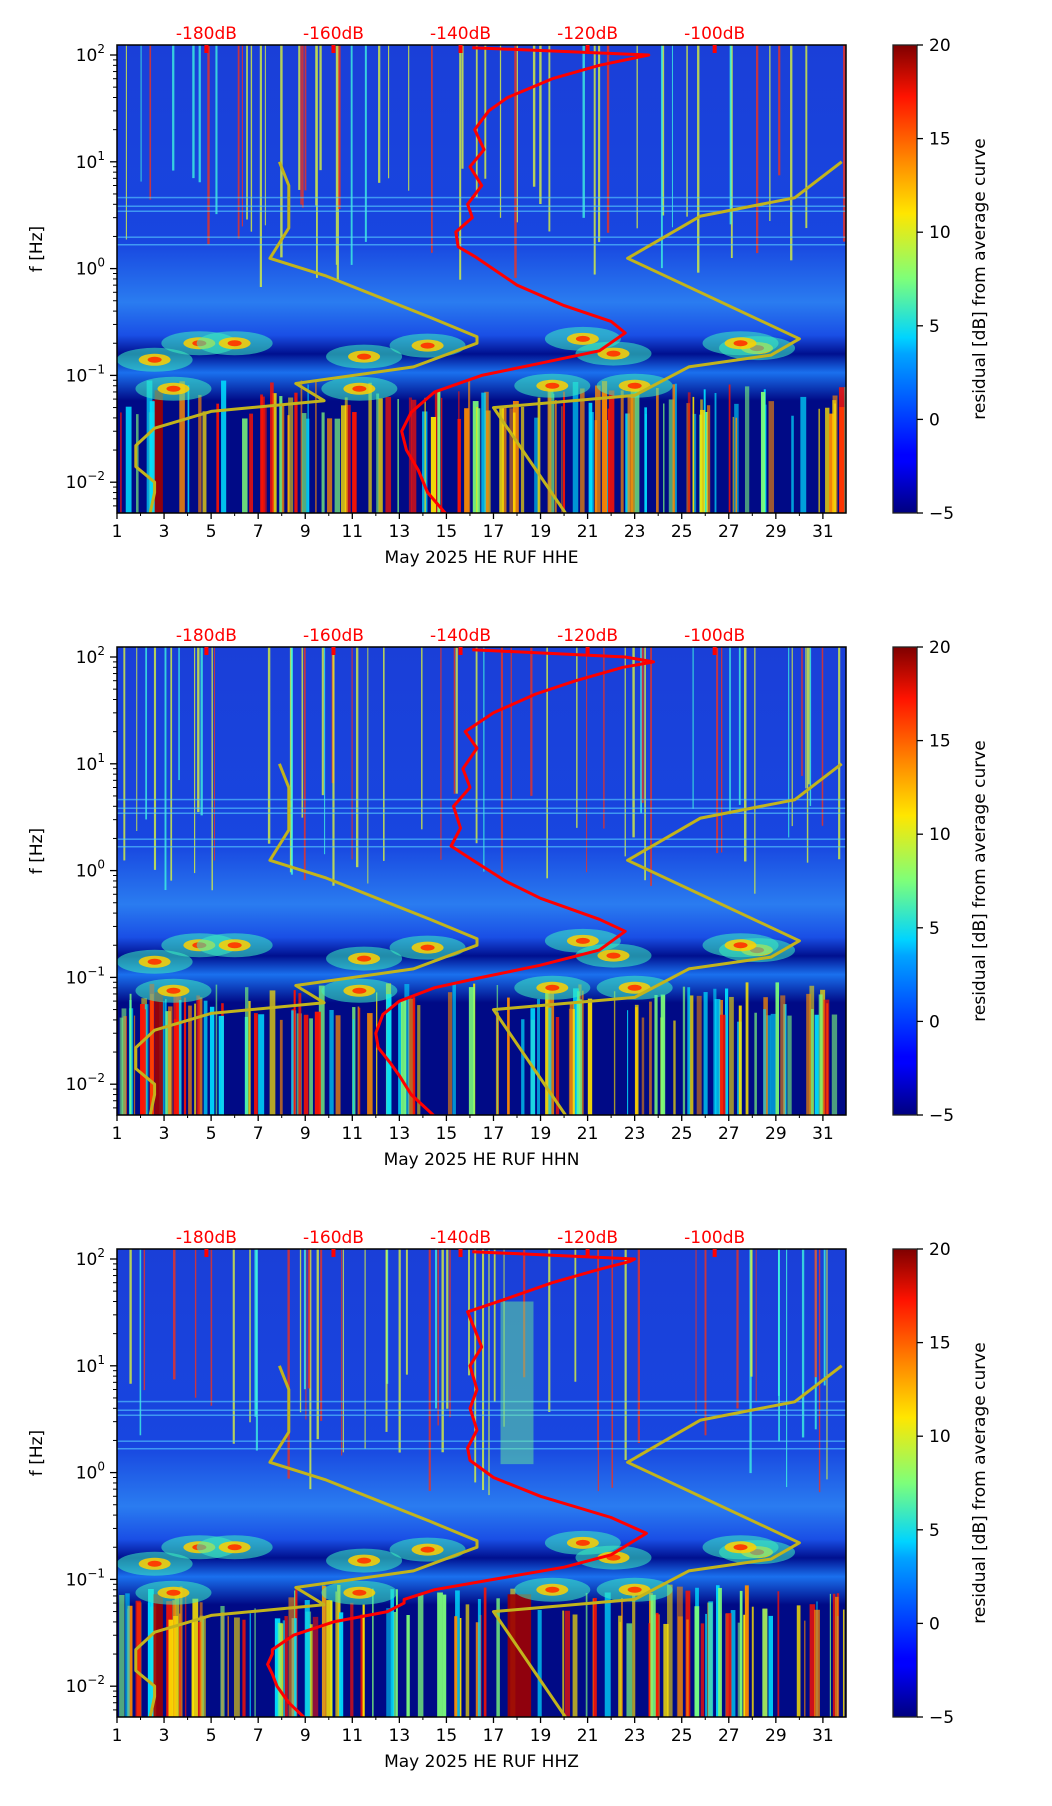  What do you see at coordinates (90, 763) in the screenshot?
I see `y-tick-label: 10¹` at bounding box center [90, 763].